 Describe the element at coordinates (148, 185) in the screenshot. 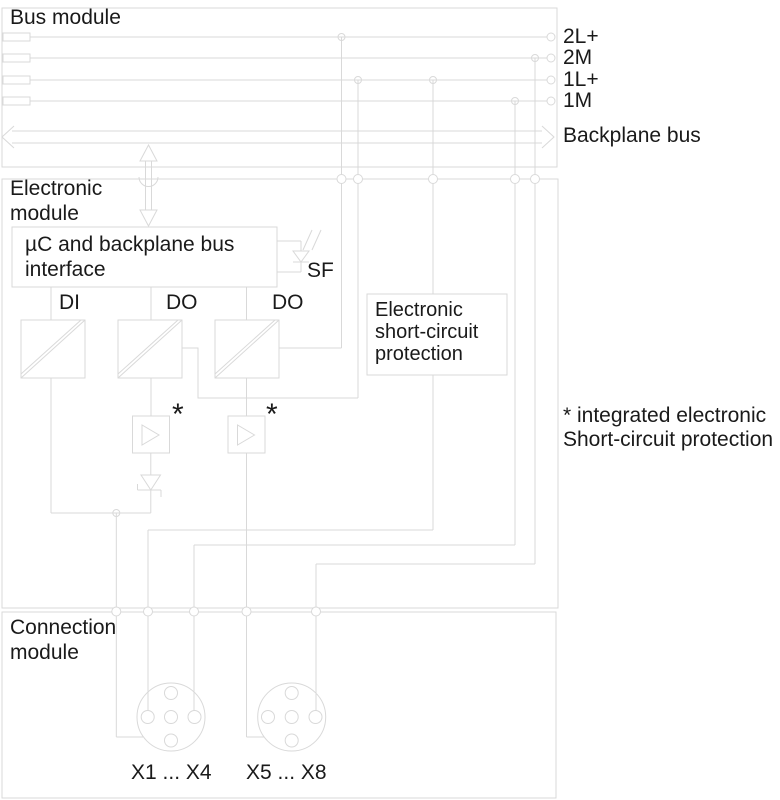

I see `data-exchange-arrow` at that location.